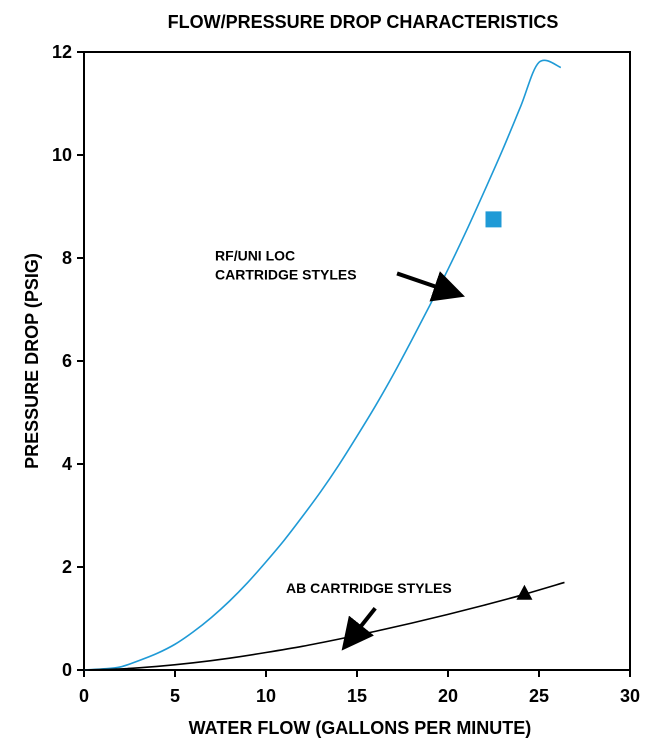 The height and width of the screenshot is (749, 659). I want to click on series-marker-triangle, so click(524, 592).